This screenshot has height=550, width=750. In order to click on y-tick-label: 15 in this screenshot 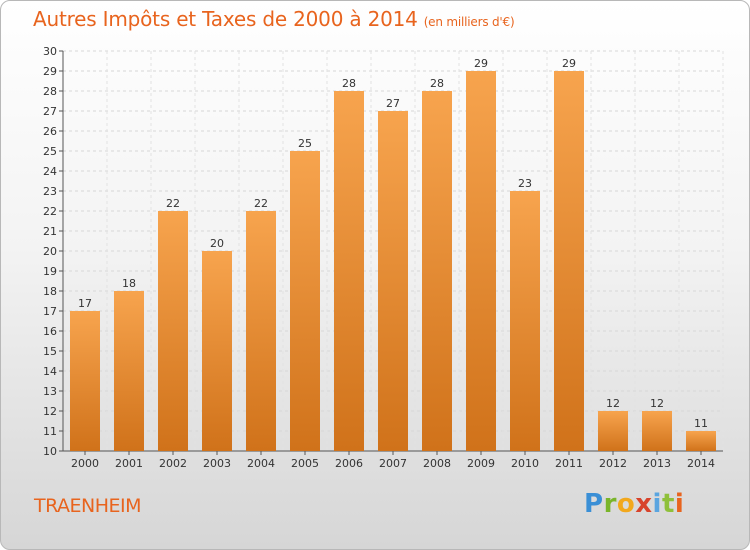, I will do `click(50, 351)`.